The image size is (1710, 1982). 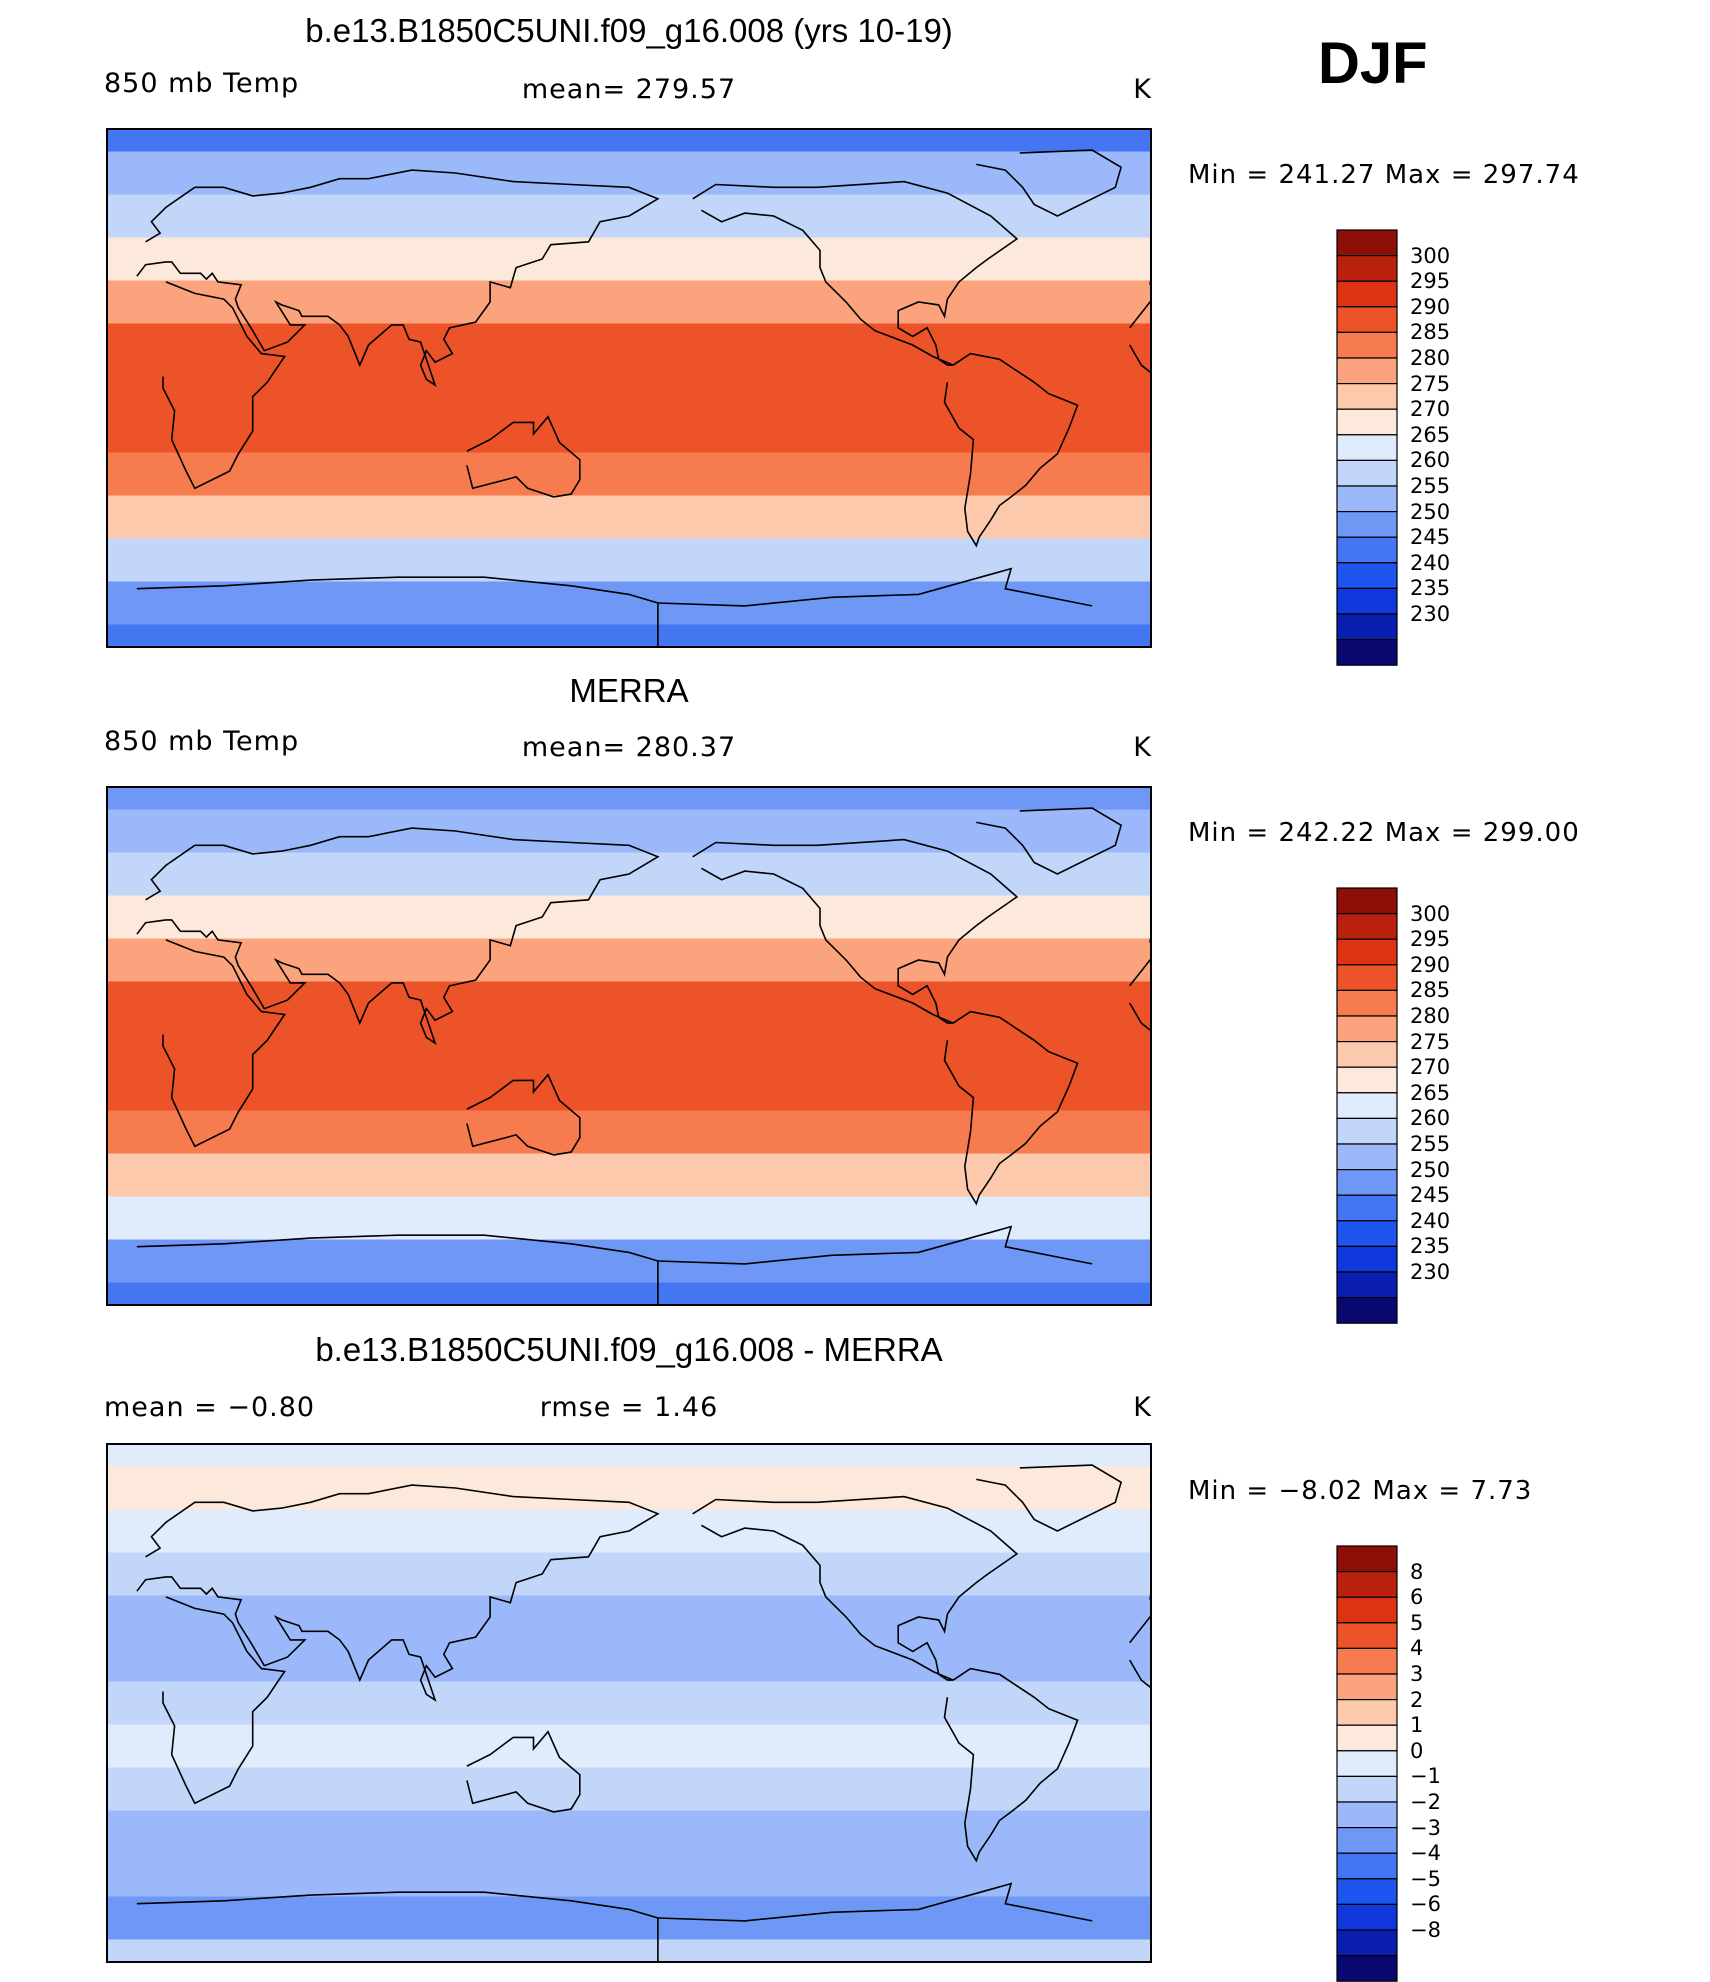 What do you see at coordinates (1425, 1853) in the screenshot?
I see `colorbar-tick-label: −4` at bounding box center [1425, 1853].